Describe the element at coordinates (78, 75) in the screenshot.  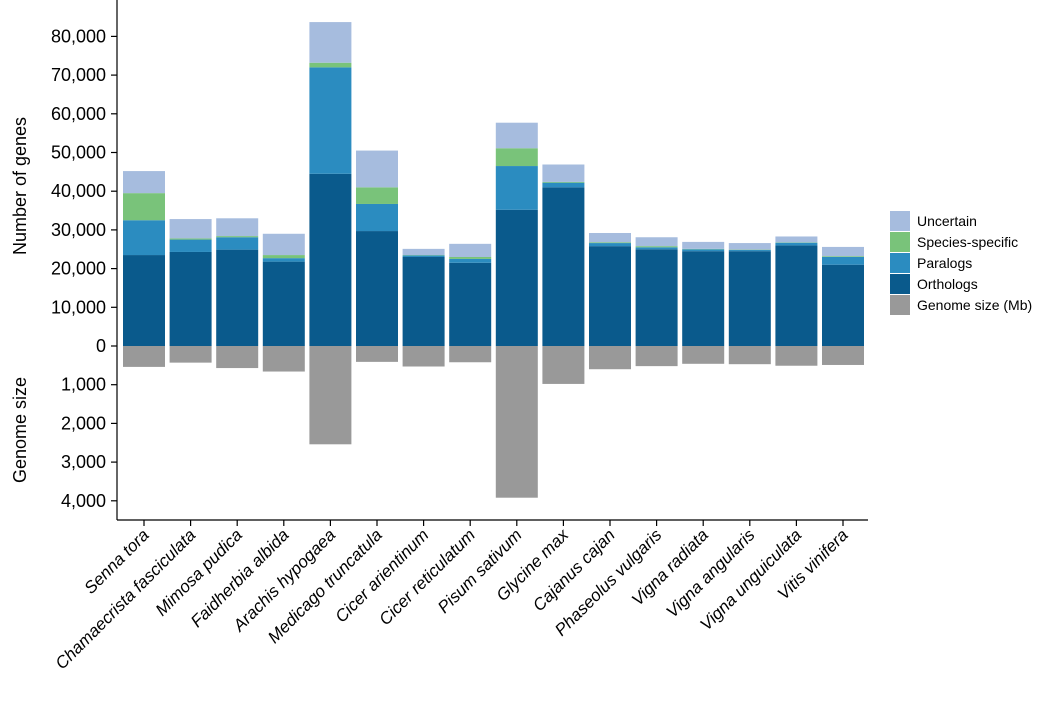
I see `y-tick-label: 70,000` at that location.